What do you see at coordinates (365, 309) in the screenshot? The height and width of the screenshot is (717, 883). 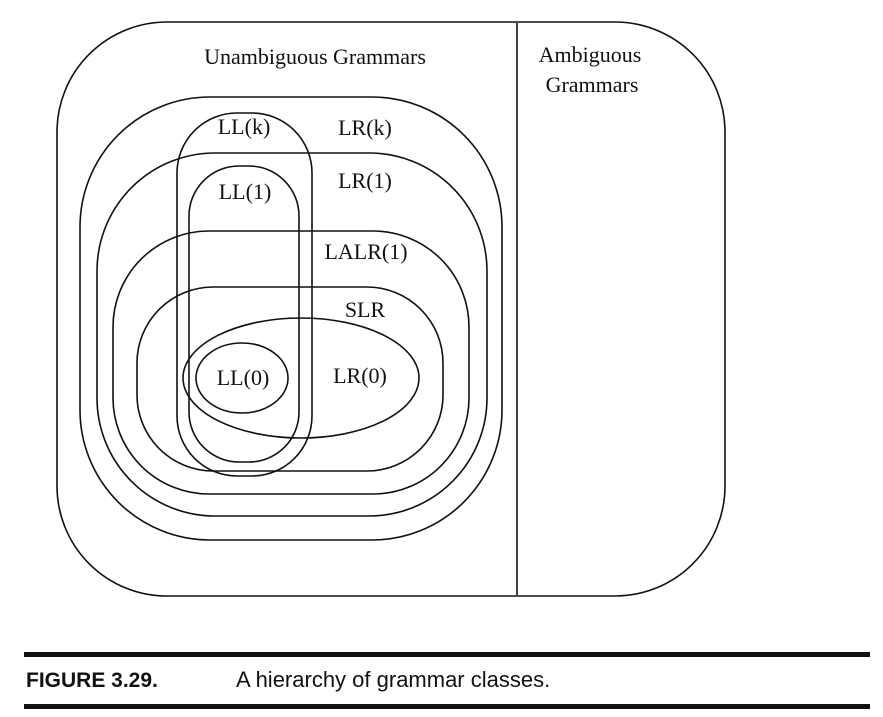 I see `slr-label: SLR` at bounding box center [365, 309].